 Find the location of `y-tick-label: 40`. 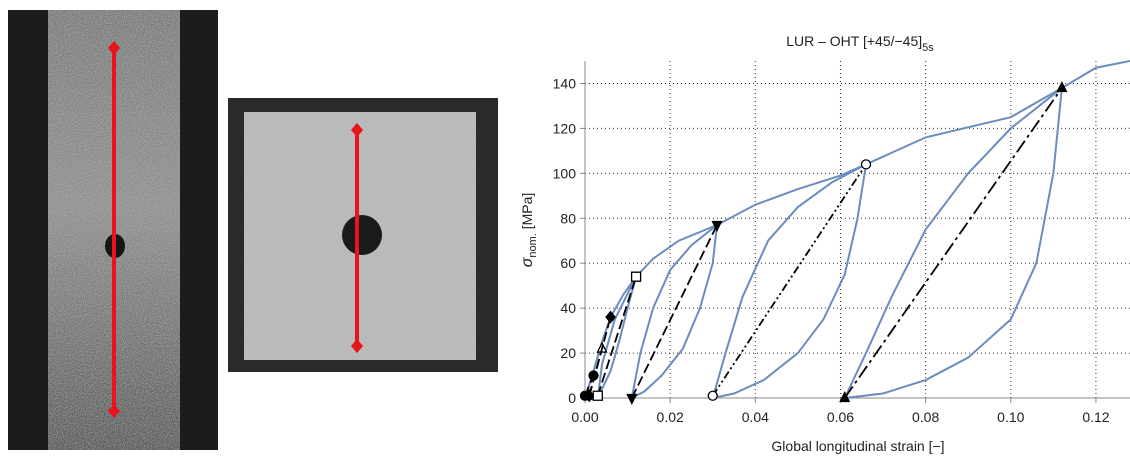

y-tick-label: 40 is located at coordinates (568, 308).